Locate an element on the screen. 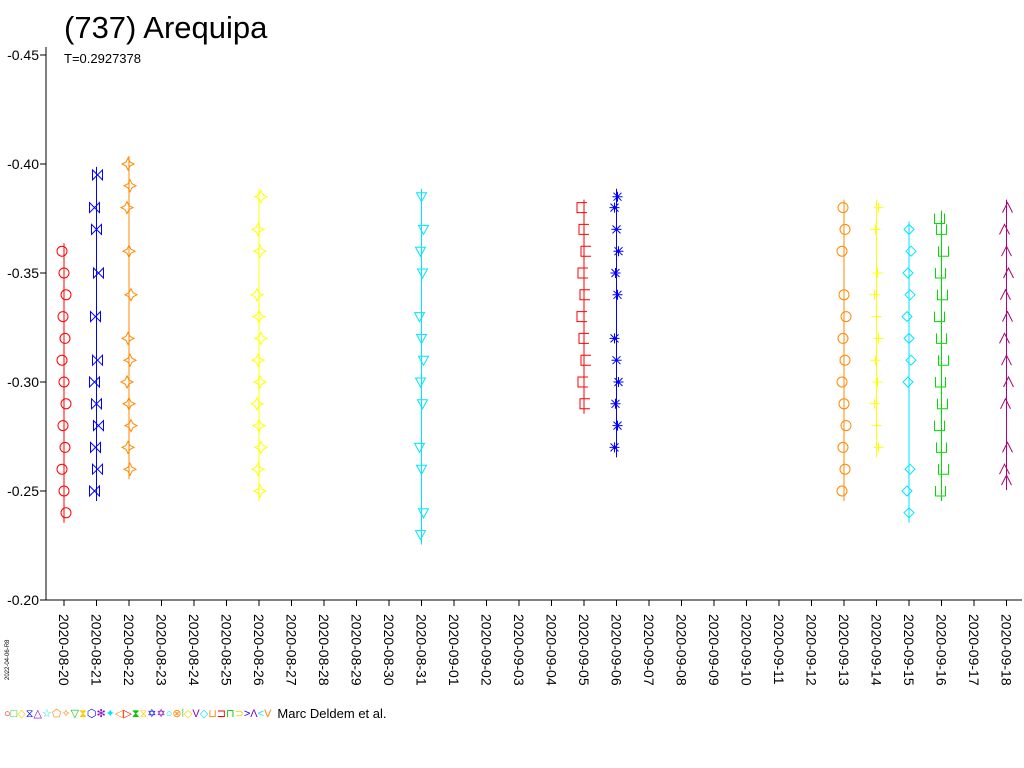 The image size is (1024, 768). y-tick-label: -0.45 is located at coordinates (23, 55).